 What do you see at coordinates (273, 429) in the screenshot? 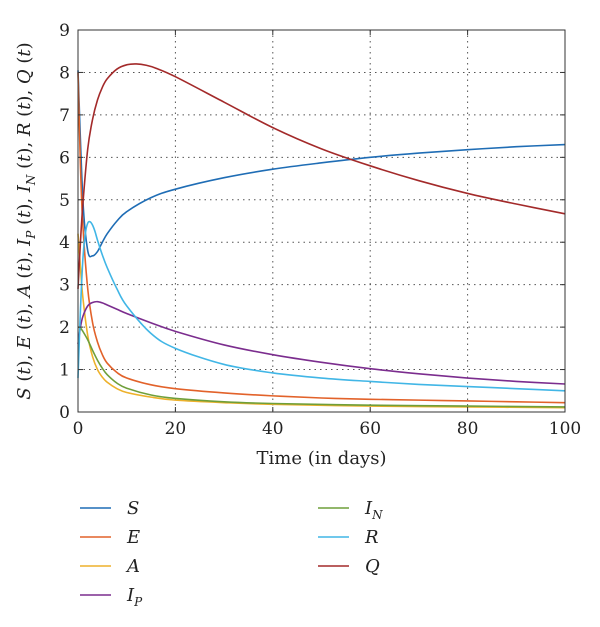
I see `x-tick-label: 40` at bounding box center [273, 429].